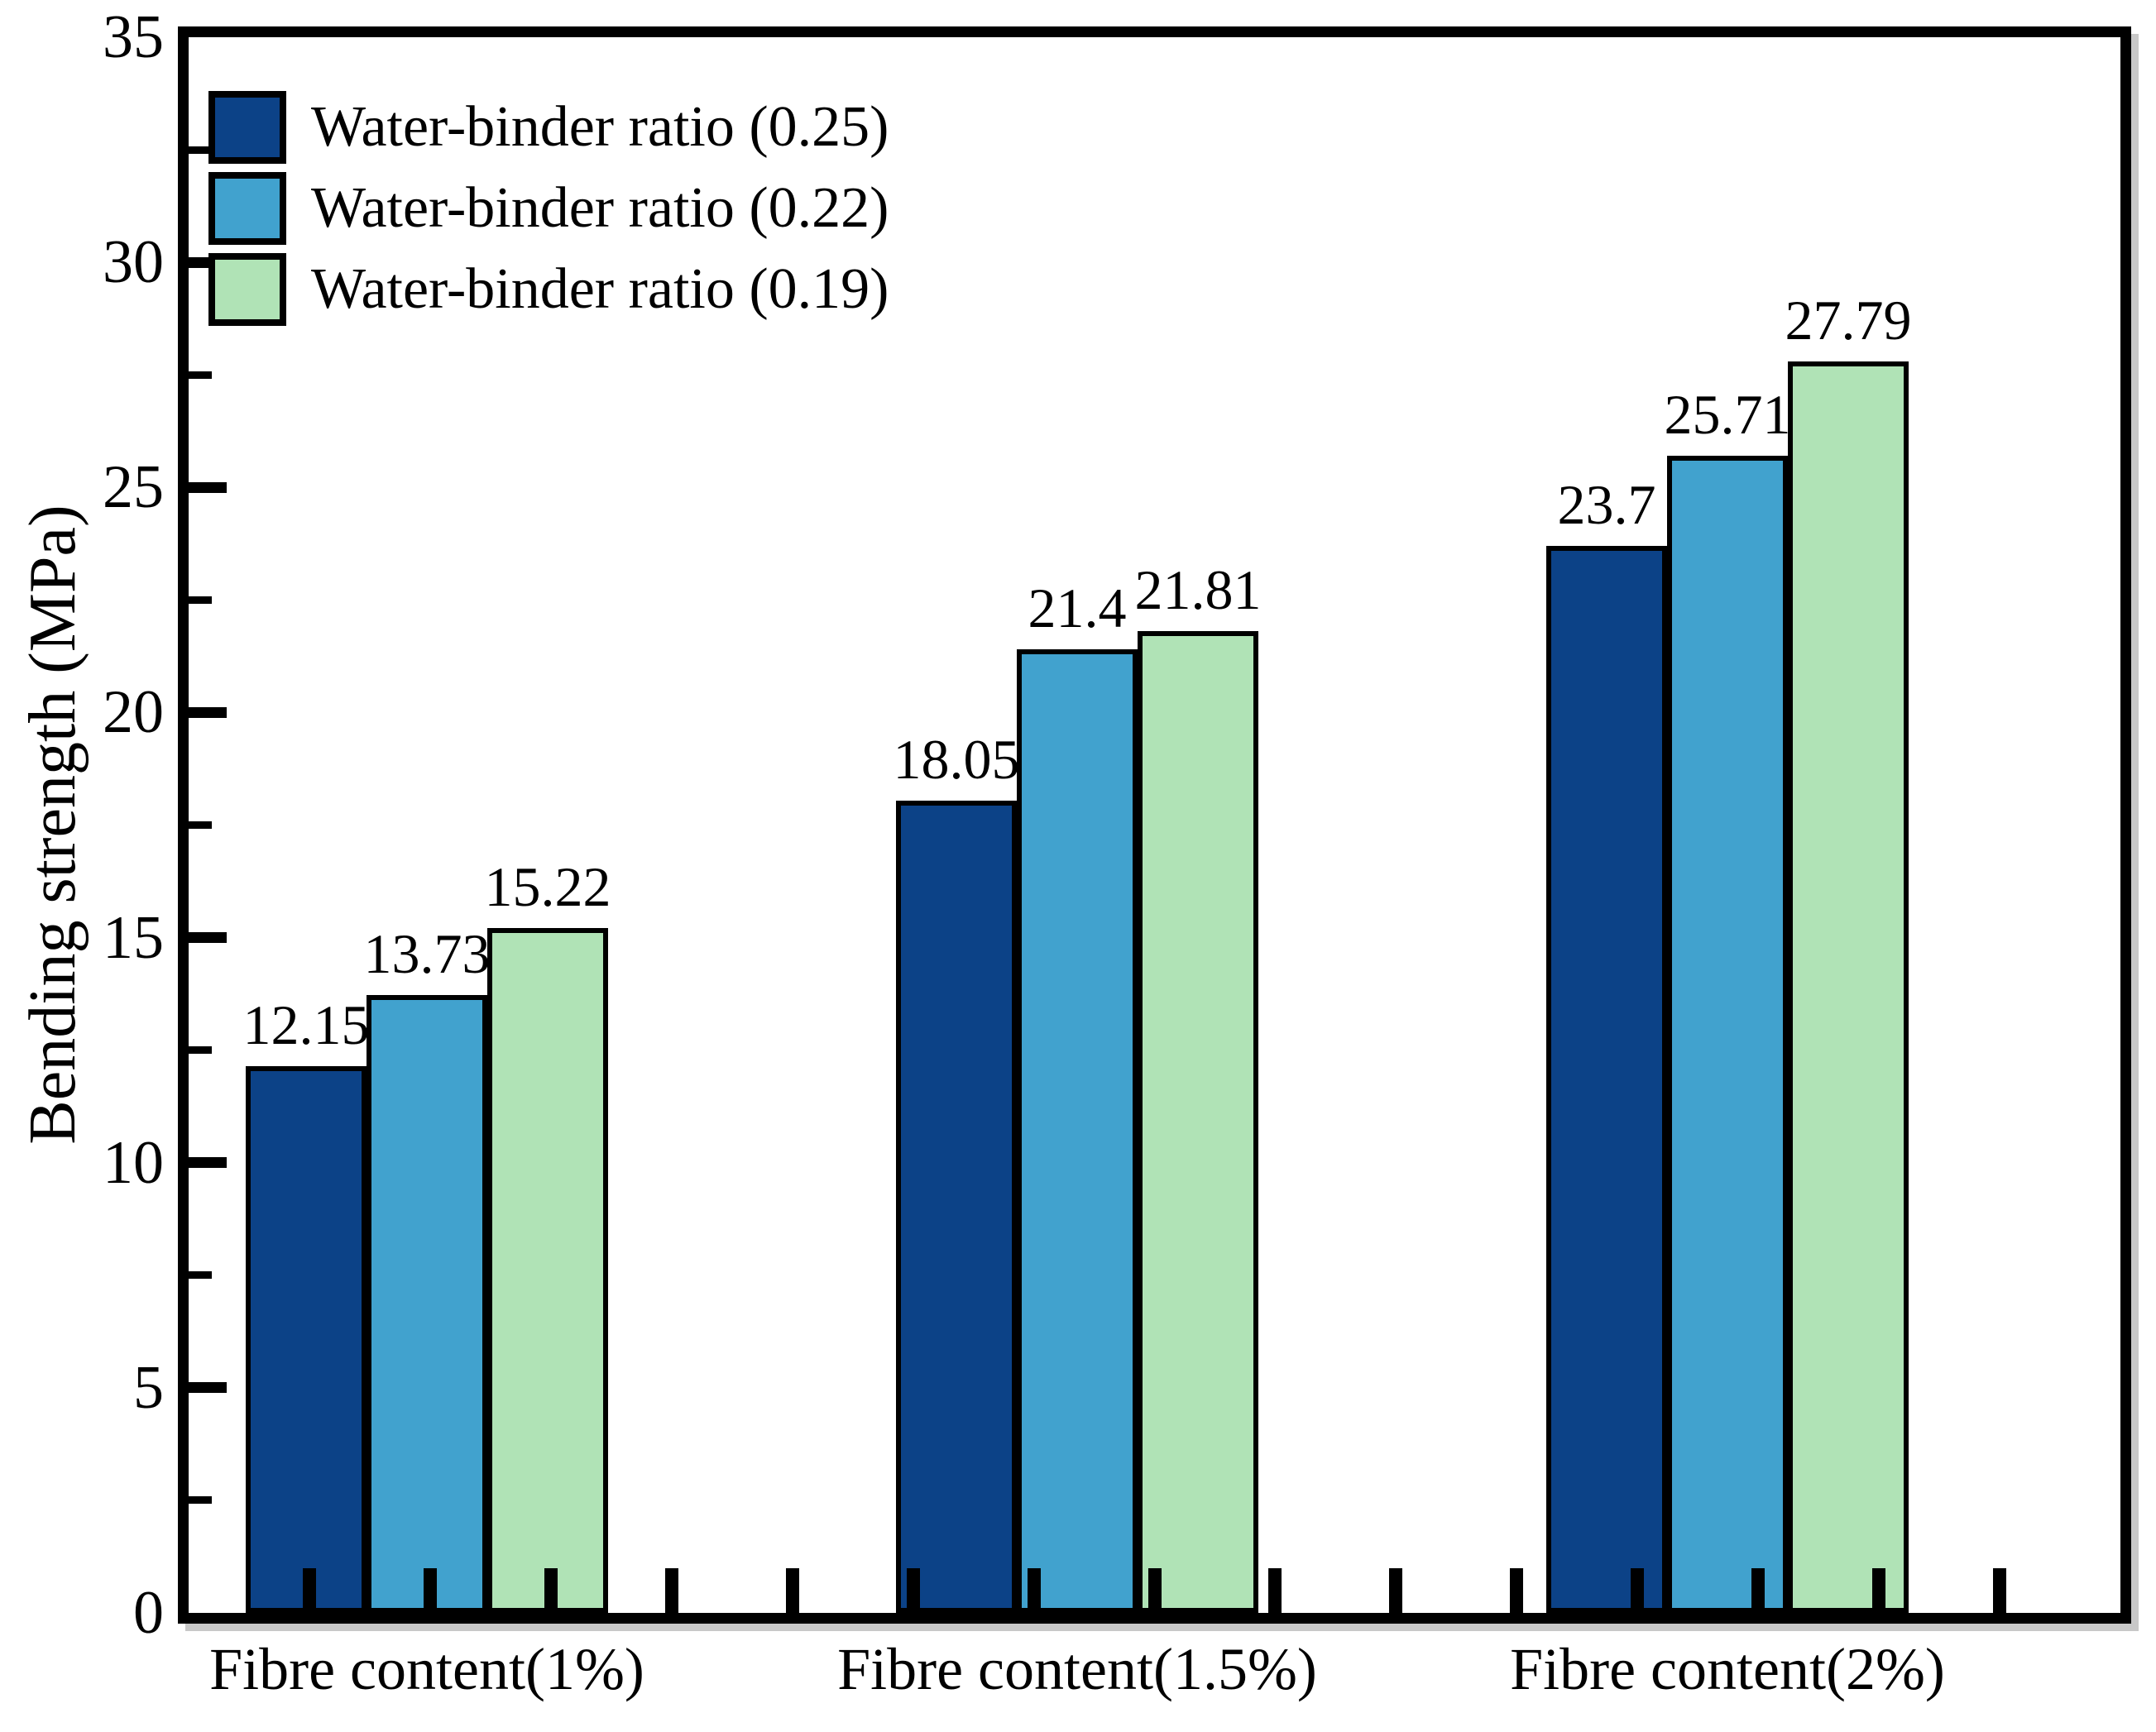 The width and height of the screenshot is (2156, 1732). Describe the element at coordinates (1077, 1669) in the screenshot. I see `x-category-label: Fibre content(1.5%)` at that location.